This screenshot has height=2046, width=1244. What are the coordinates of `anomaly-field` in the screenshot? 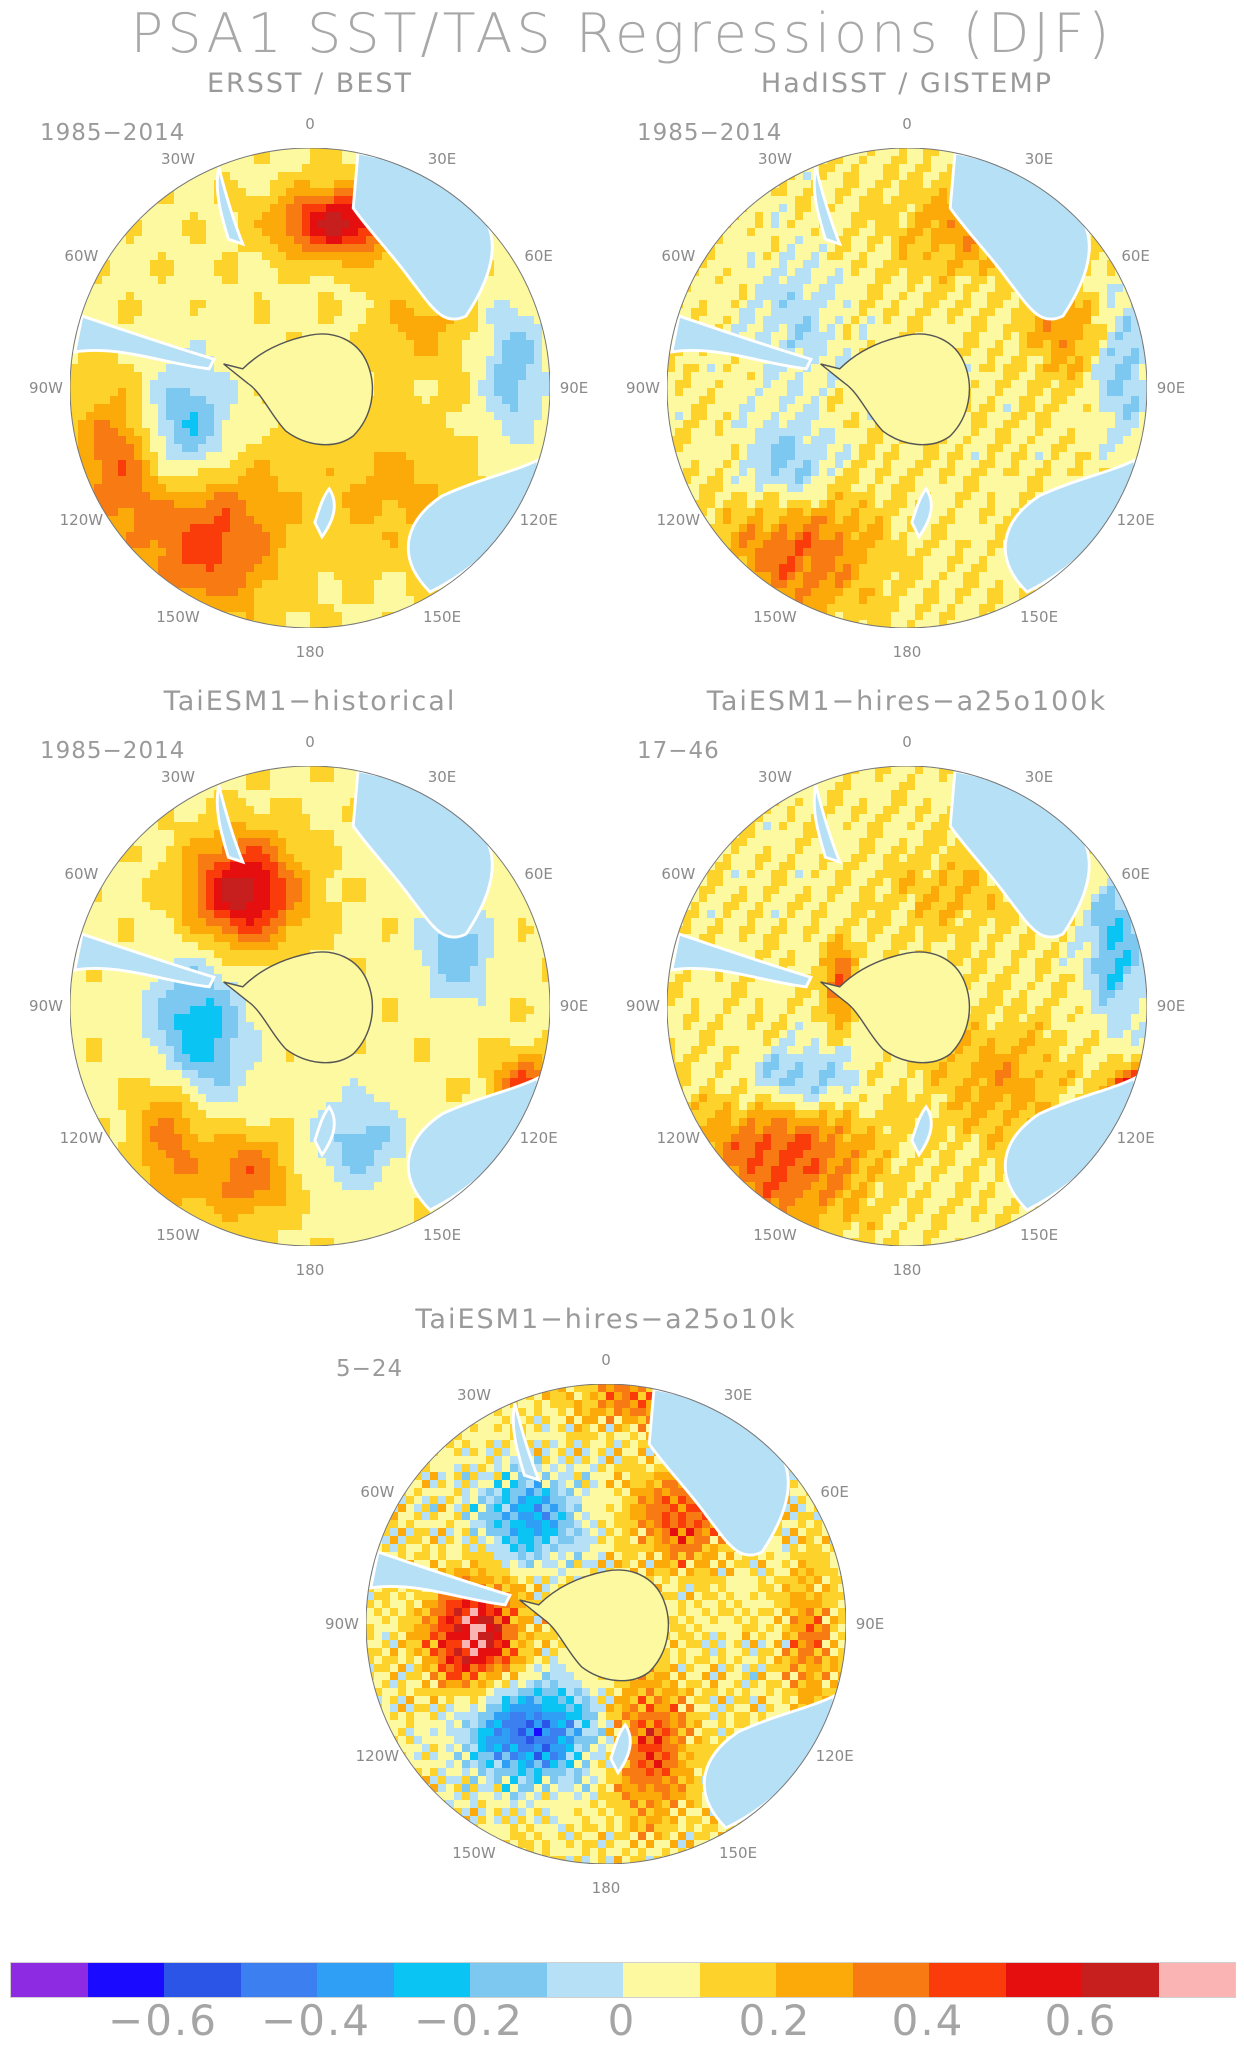 It's located at (310, 388).